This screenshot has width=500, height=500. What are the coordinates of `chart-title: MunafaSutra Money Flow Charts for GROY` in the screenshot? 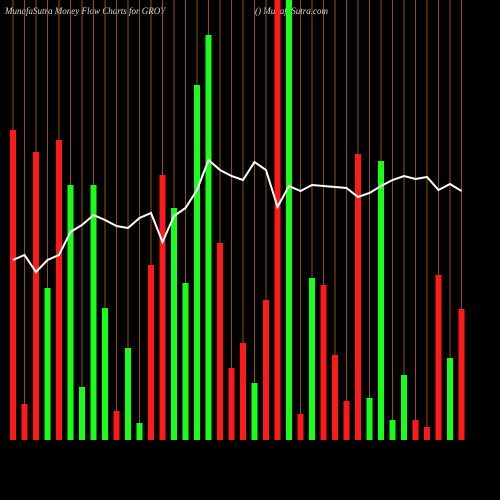 It's located at (85, 11).